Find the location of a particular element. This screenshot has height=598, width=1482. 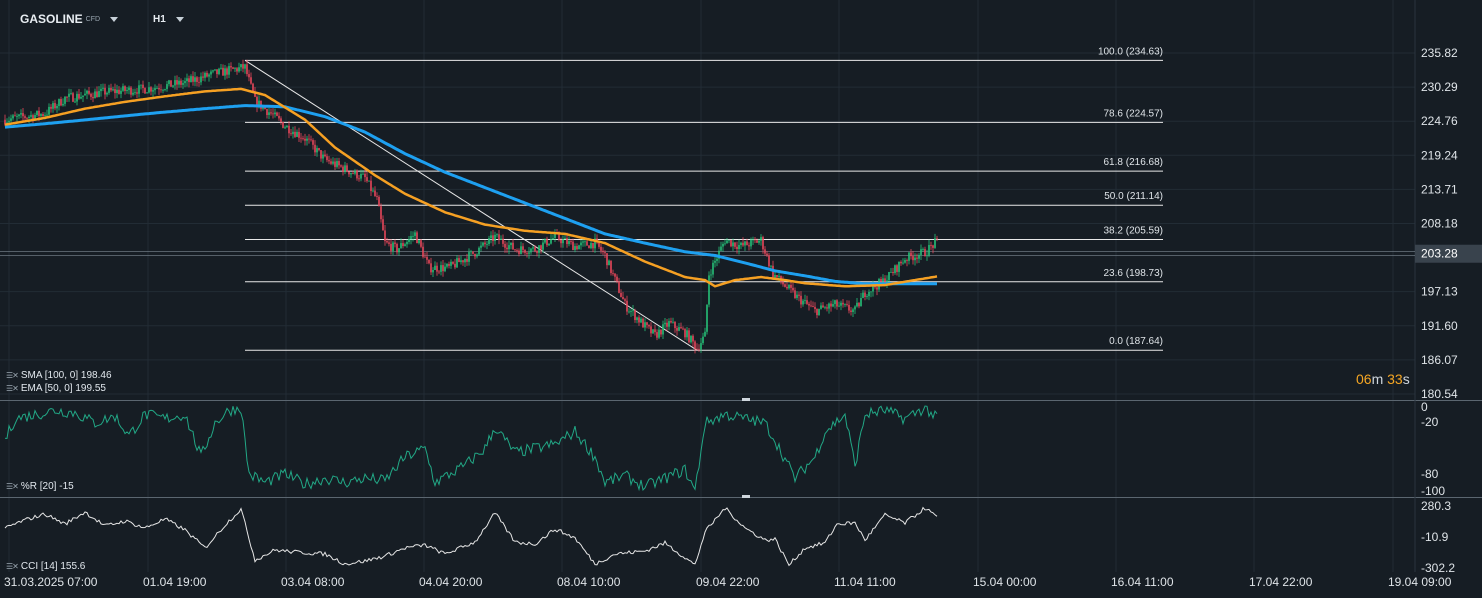

instrument-selector: GASOLINE CFD is located at coordinates (69, 19).